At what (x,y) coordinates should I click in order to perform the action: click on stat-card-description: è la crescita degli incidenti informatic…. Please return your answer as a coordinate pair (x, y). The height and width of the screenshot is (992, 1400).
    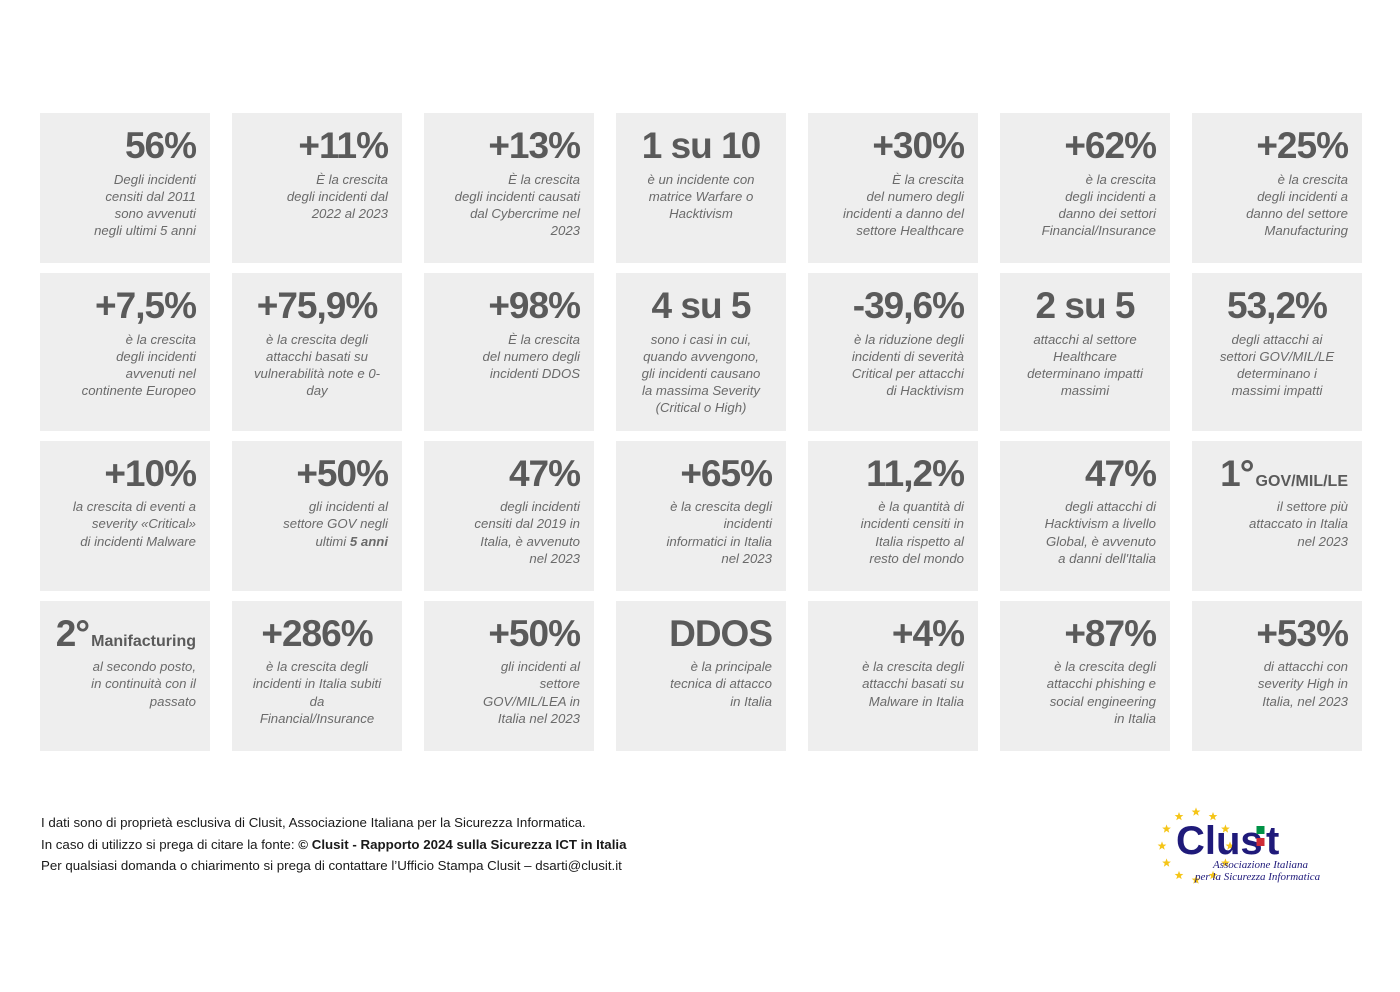
    Looking at the image, I should click on (719, 532).